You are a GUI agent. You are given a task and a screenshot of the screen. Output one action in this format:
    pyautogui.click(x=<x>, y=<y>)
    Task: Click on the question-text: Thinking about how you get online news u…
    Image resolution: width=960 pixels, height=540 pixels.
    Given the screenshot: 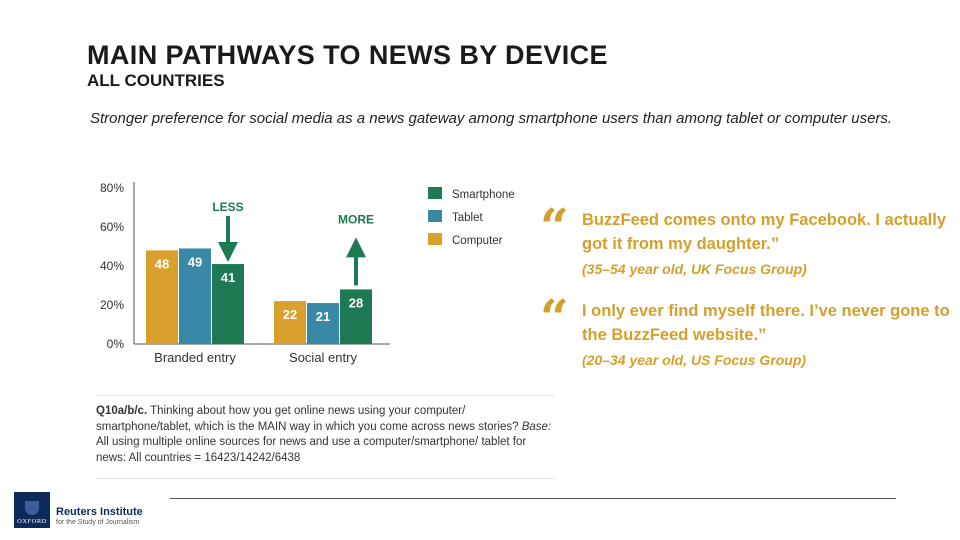 What is the action you would take?
    pyautogui.click(x=307, y=419)
    